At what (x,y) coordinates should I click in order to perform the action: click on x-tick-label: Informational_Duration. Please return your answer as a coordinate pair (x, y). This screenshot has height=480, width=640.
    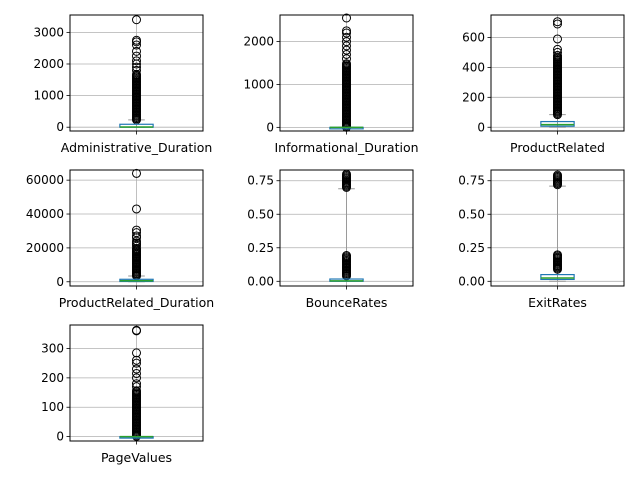
    Looking at the image, I should click on (346, 147).